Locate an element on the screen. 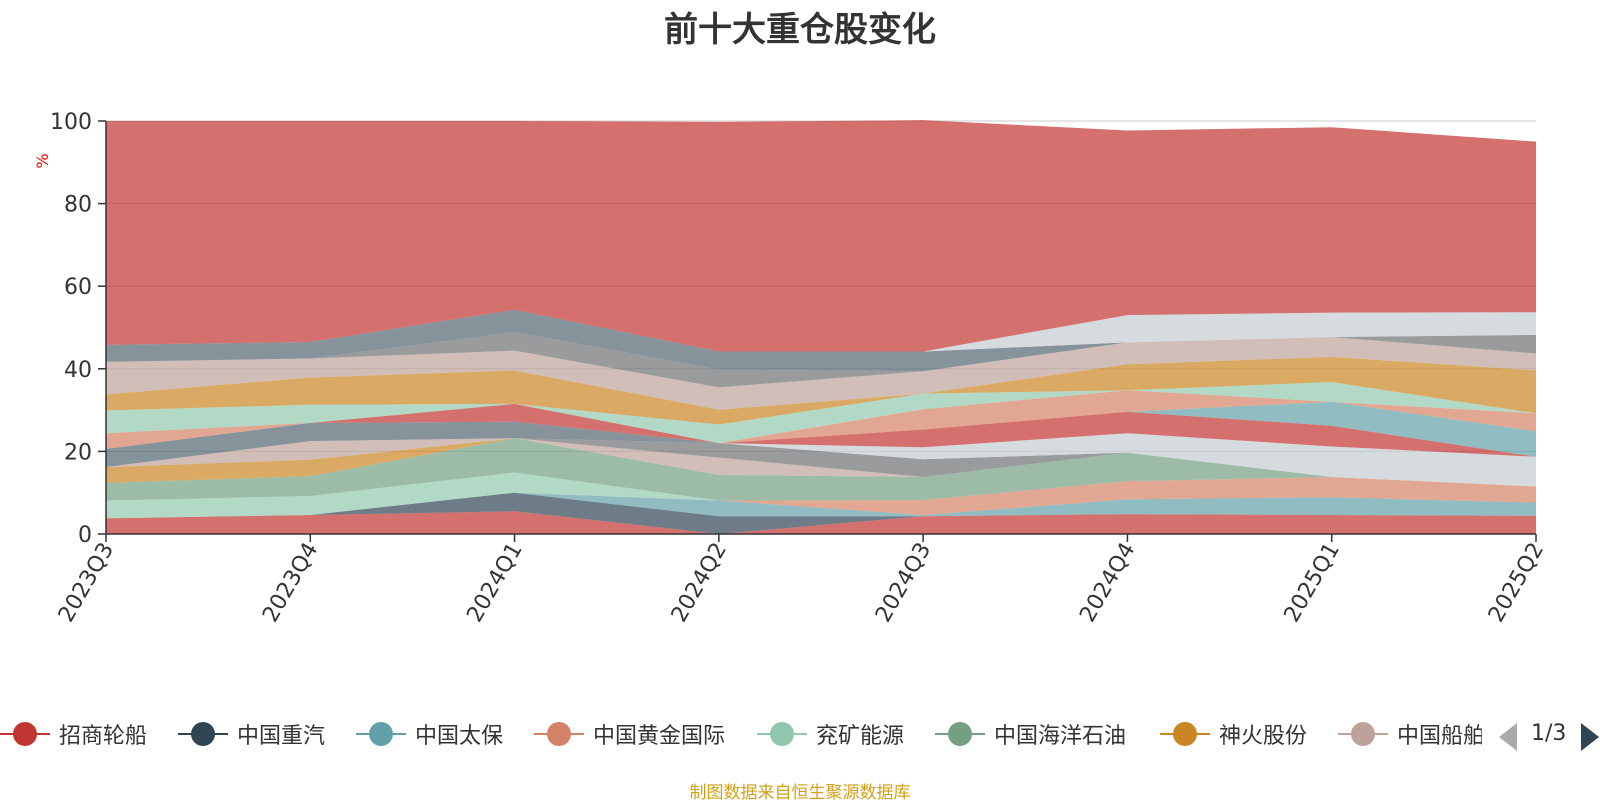 This screenshot has width=1600, height=803. x-tick-label-4: 2024Q3 is located at coordinates (903, 583).